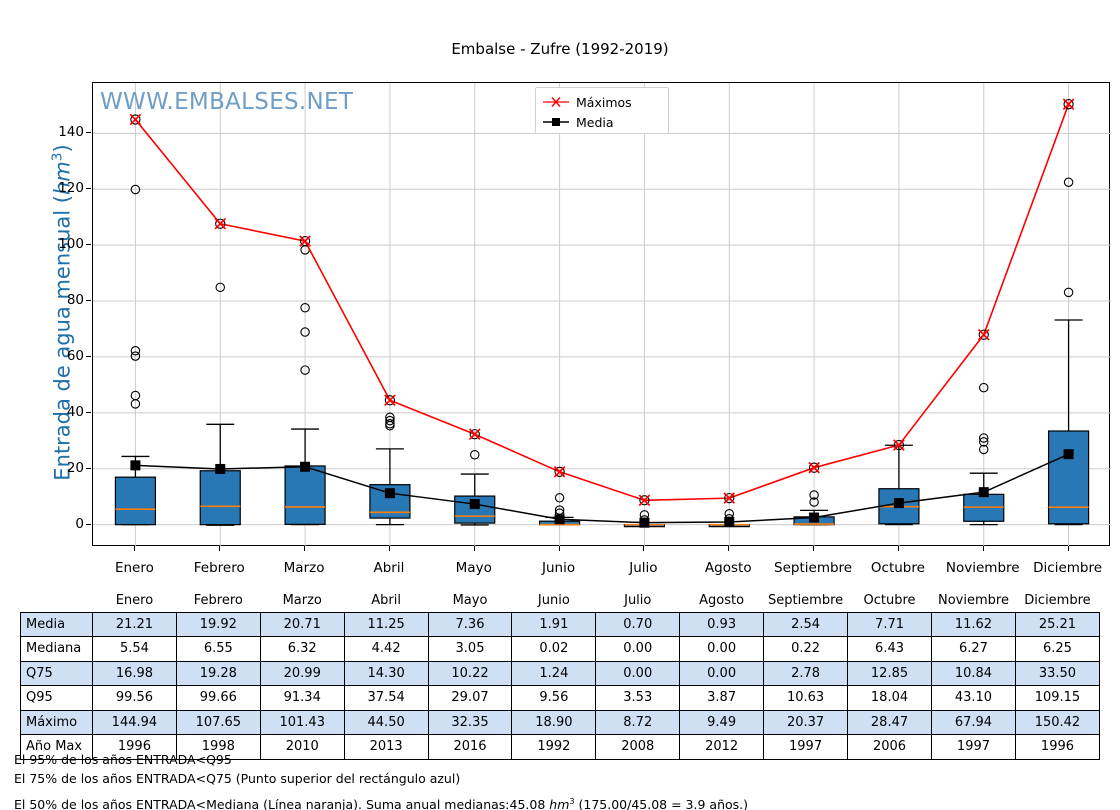 The width and height of the screenshot is (1120, 810). I want to click on table-cell: 10.63, so click(806, 698).